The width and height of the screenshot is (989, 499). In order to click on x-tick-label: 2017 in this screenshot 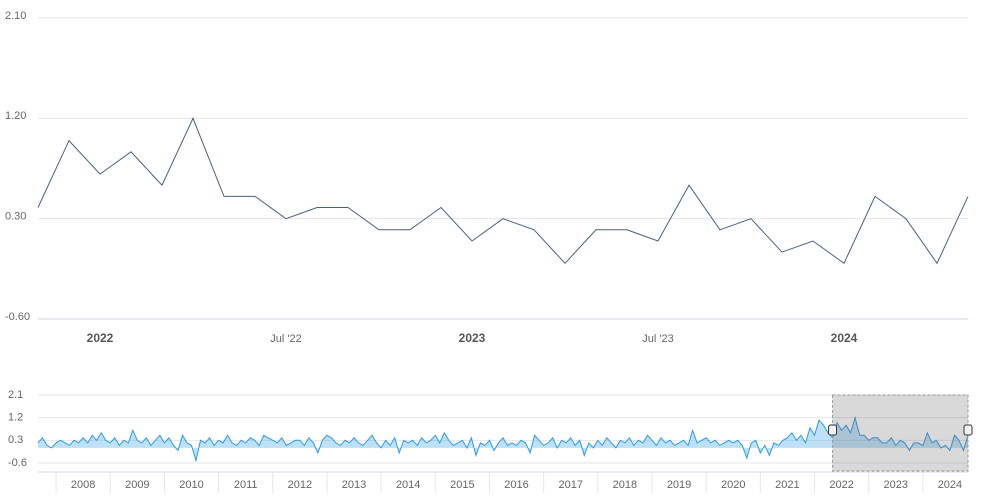, I will do `click(570, 485)`.